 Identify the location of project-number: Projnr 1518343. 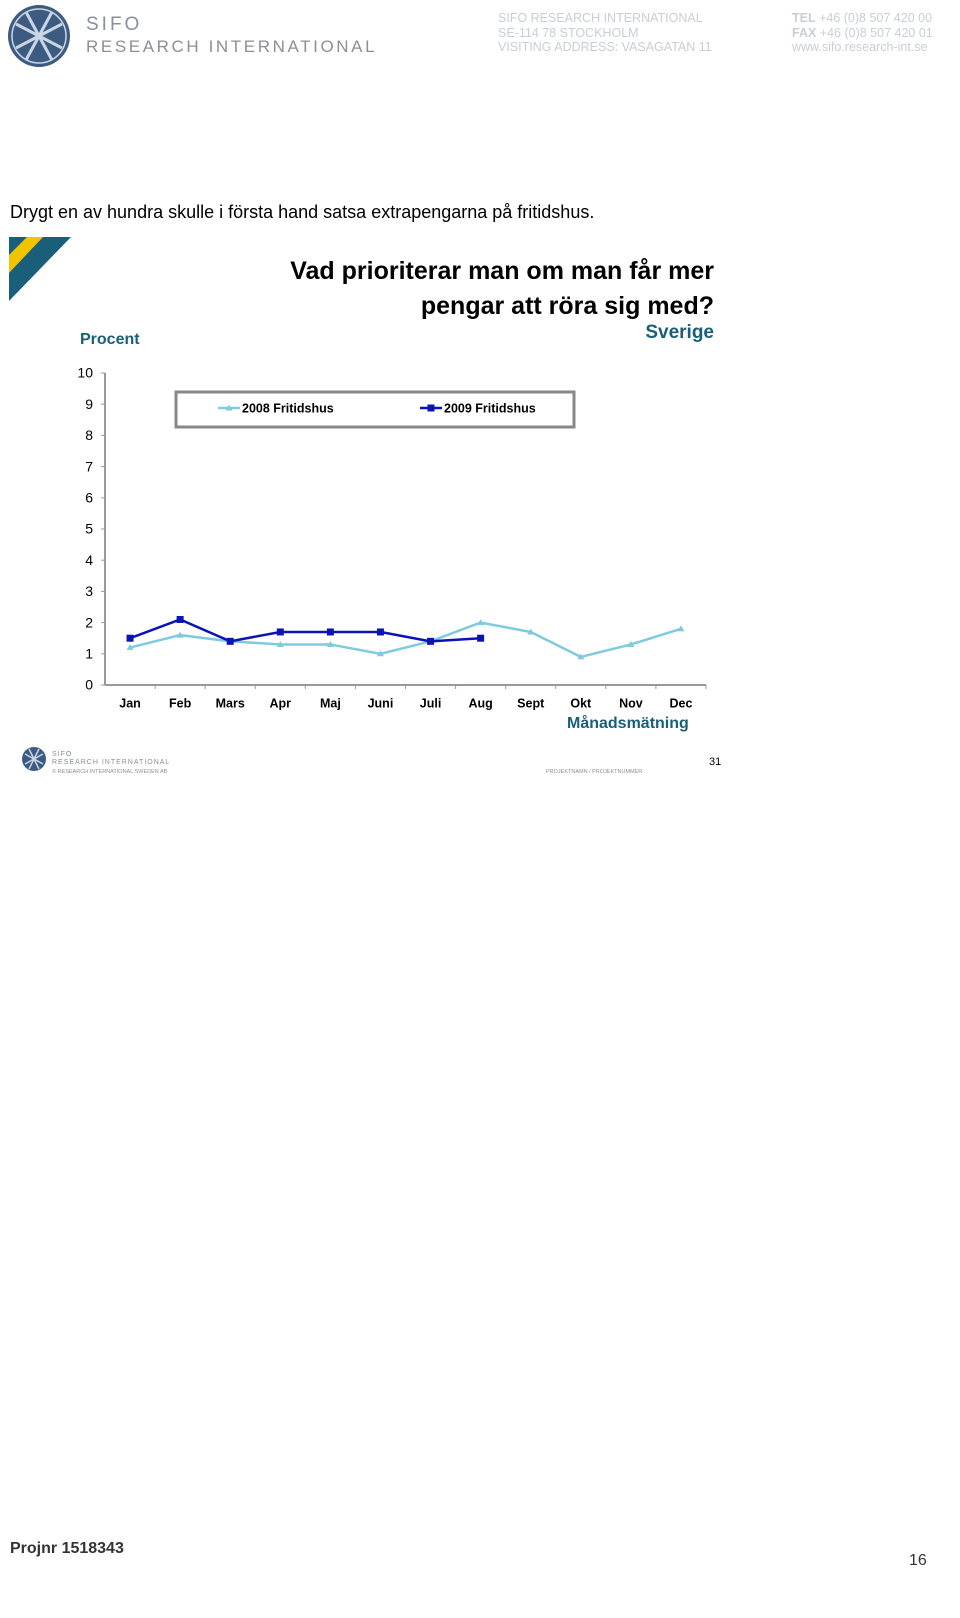
(67, 1548).